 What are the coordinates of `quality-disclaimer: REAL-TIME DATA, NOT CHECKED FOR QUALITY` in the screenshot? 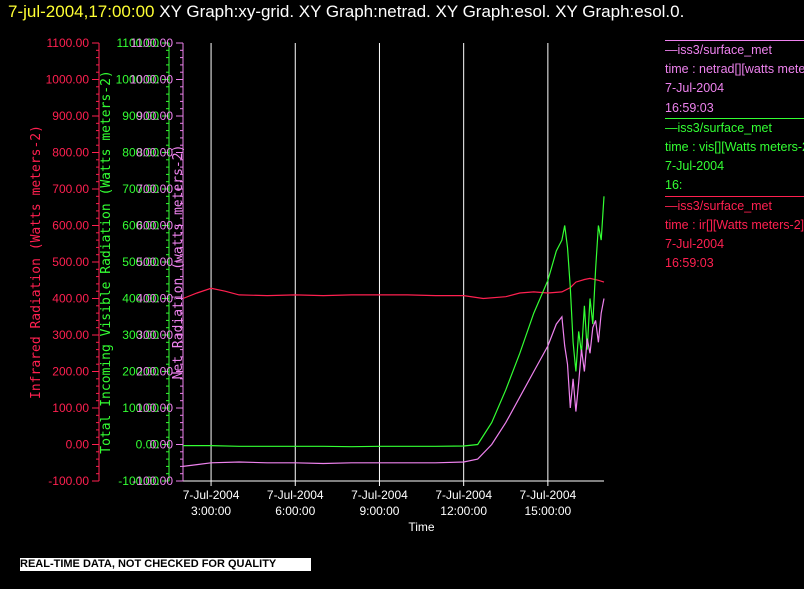 It's located at (165, 564).